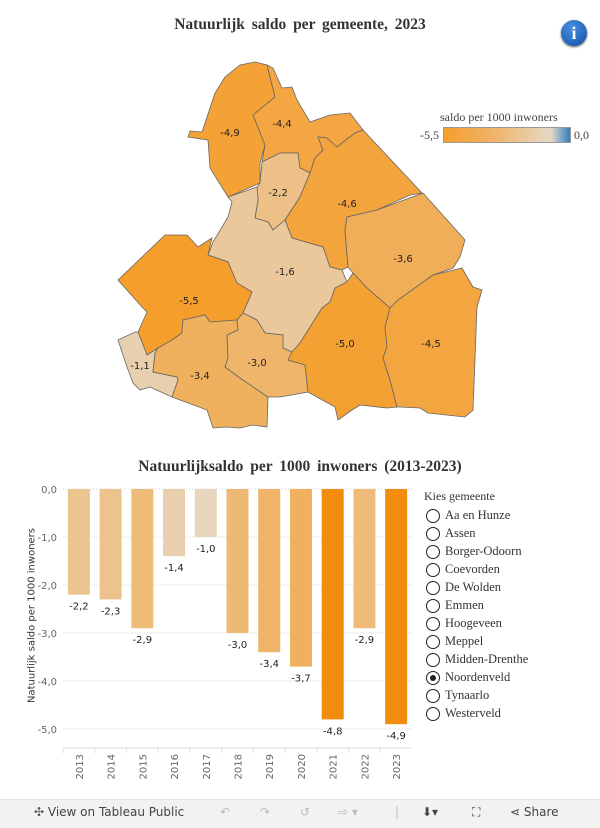 This screenshot has height=828, width=600. What do you see at coordinates (473, 713) in the screenshot?
I see `filter-option-label: Westerveld` at bounding box center [473, 713].